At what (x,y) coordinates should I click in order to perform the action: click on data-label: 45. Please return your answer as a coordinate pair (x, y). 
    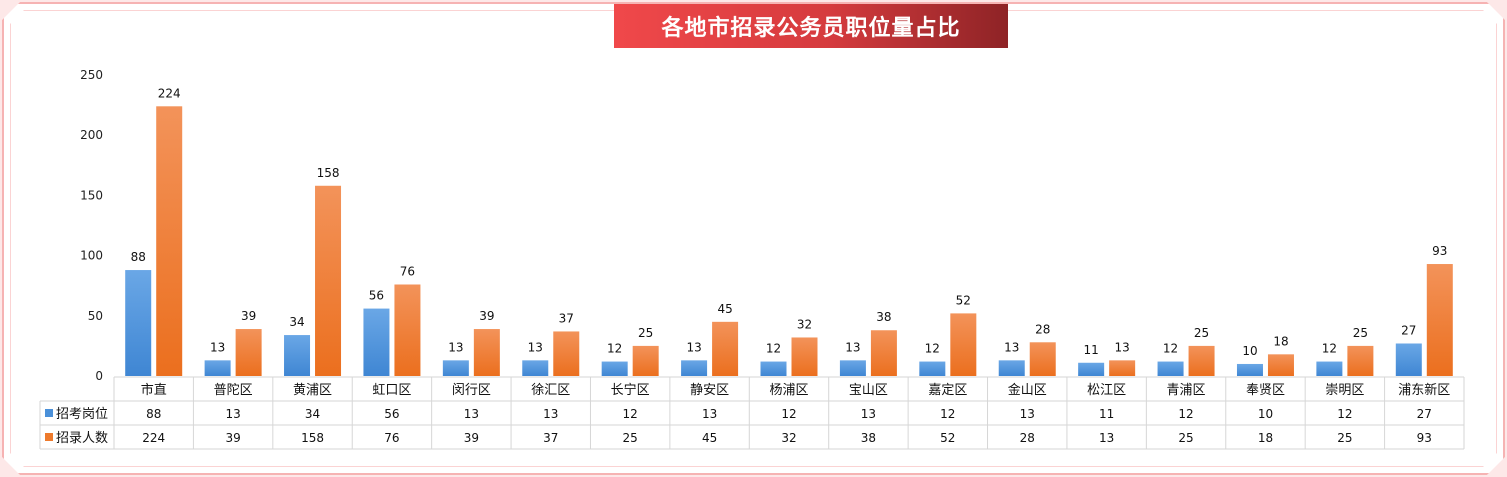
    Looking at the image, I should click on (724, 309).